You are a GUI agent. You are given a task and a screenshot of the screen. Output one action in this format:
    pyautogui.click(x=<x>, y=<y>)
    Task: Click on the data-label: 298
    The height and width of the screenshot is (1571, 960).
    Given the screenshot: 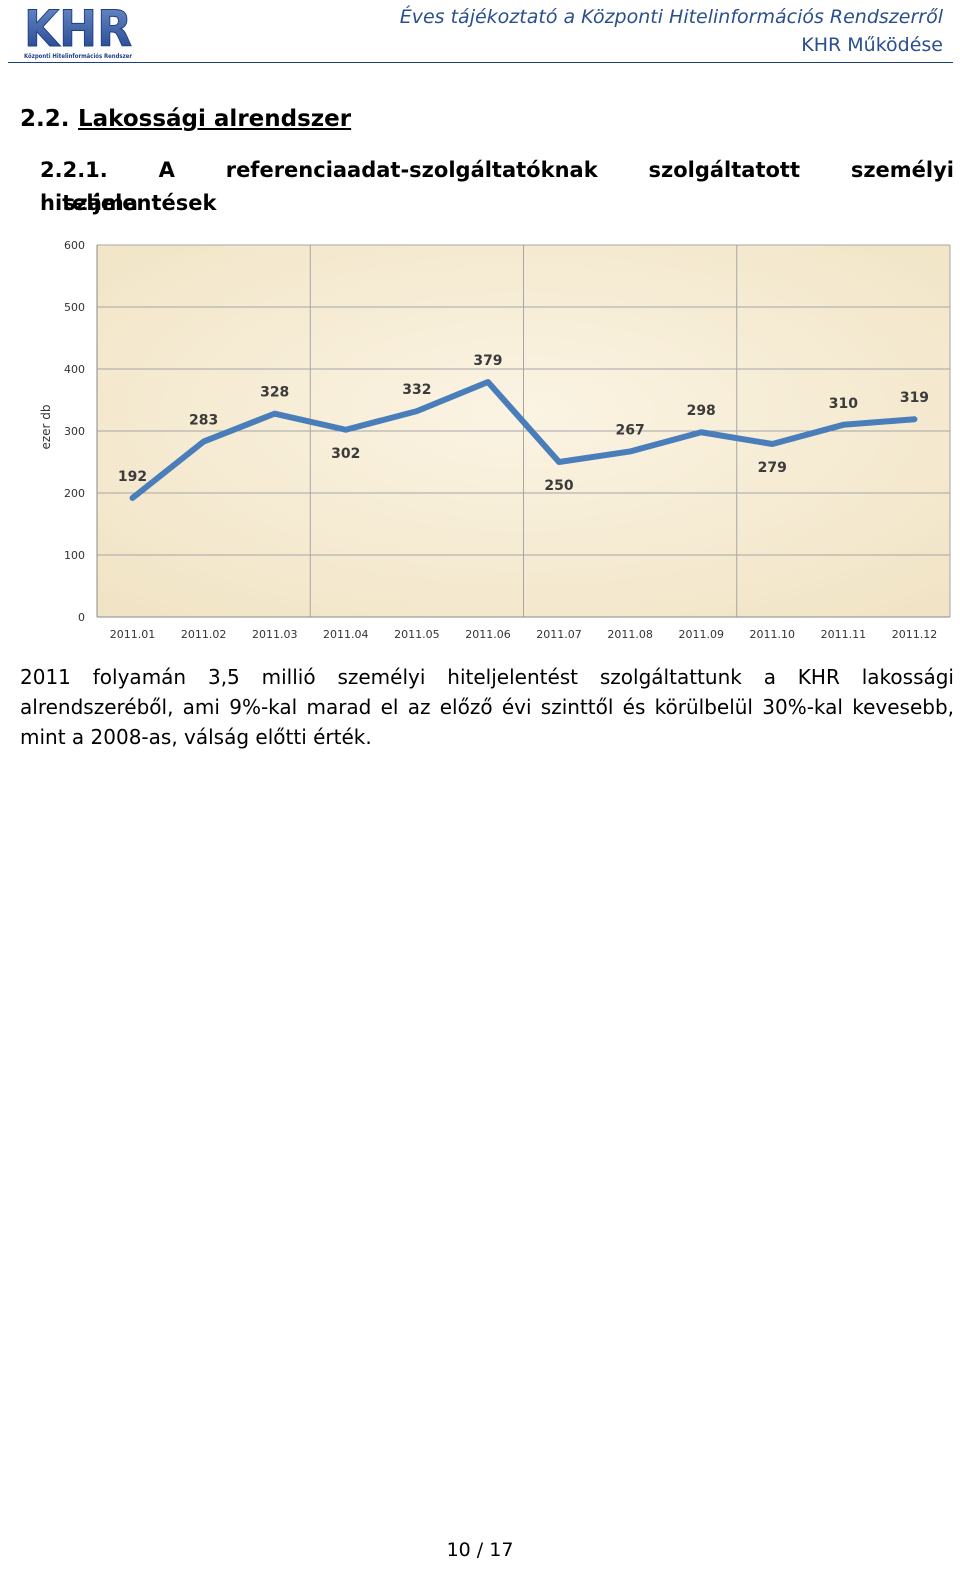 What is the action you would take?
    pyautogui.click(x=701, y=411)
    